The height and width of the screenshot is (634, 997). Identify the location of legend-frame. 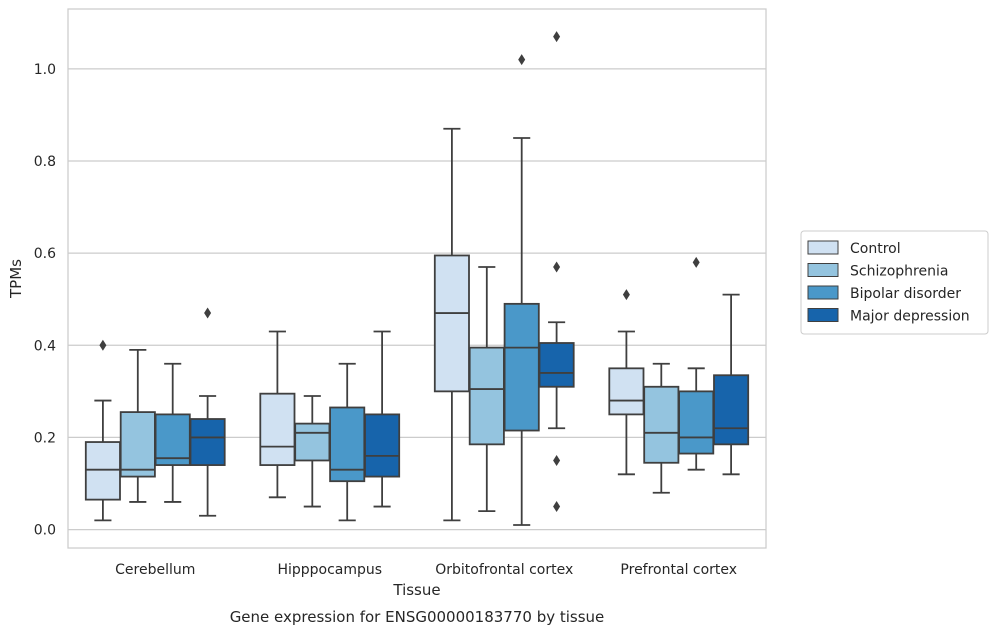
(894, 282).